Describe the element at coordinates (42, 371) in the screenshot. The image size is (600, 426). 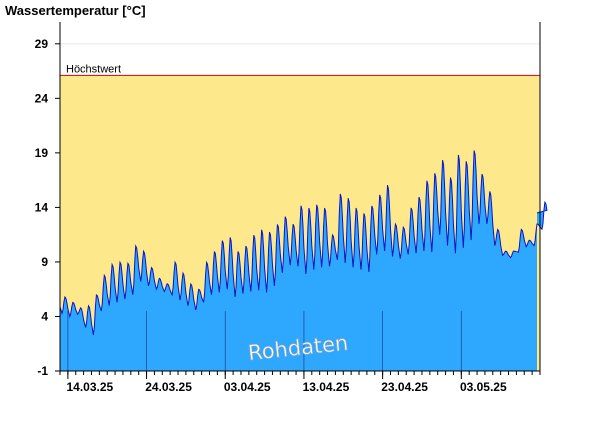
I see `y-tick-label: -1` at that location.